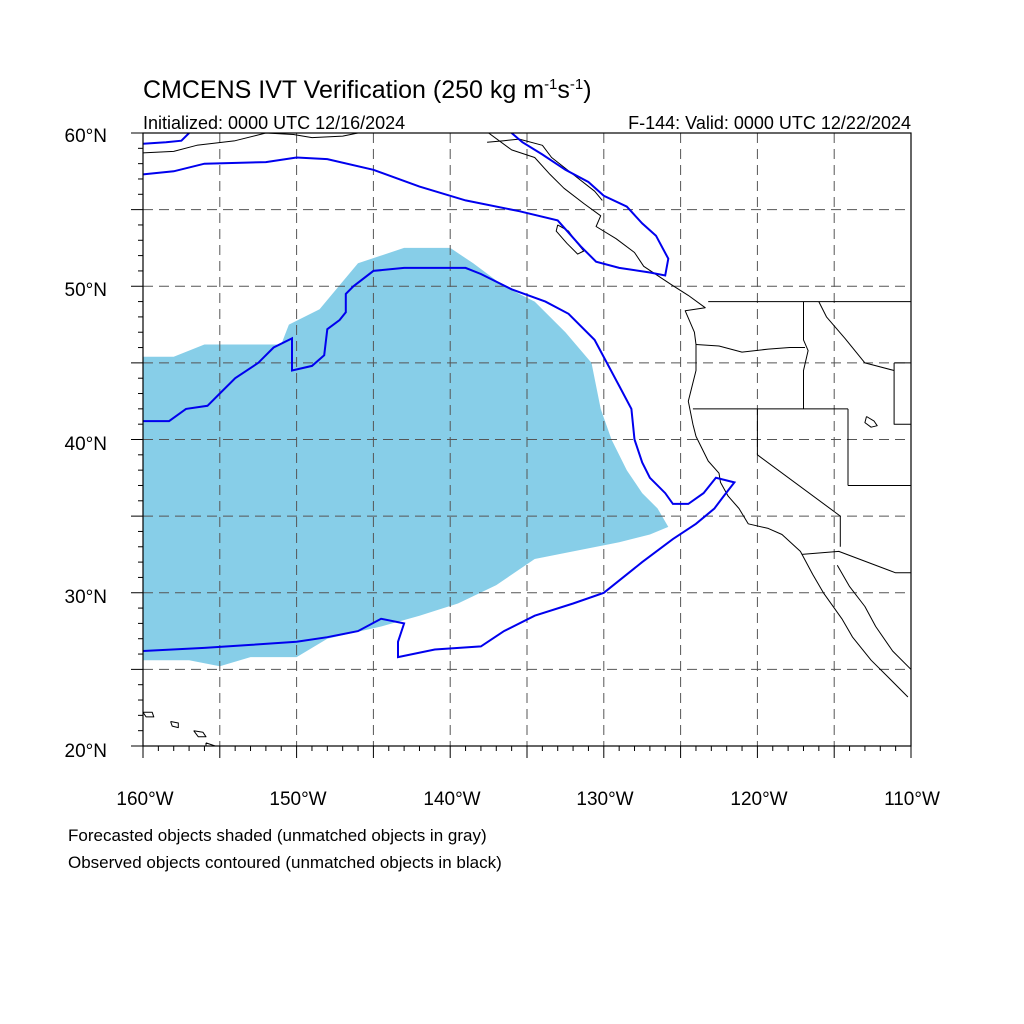  What do you see at coordinates (274, 123) in the screenshot?
I see `initialized-time: Initialized: 0000 UTC 12/16/2024` at bounding box center [274, 123].